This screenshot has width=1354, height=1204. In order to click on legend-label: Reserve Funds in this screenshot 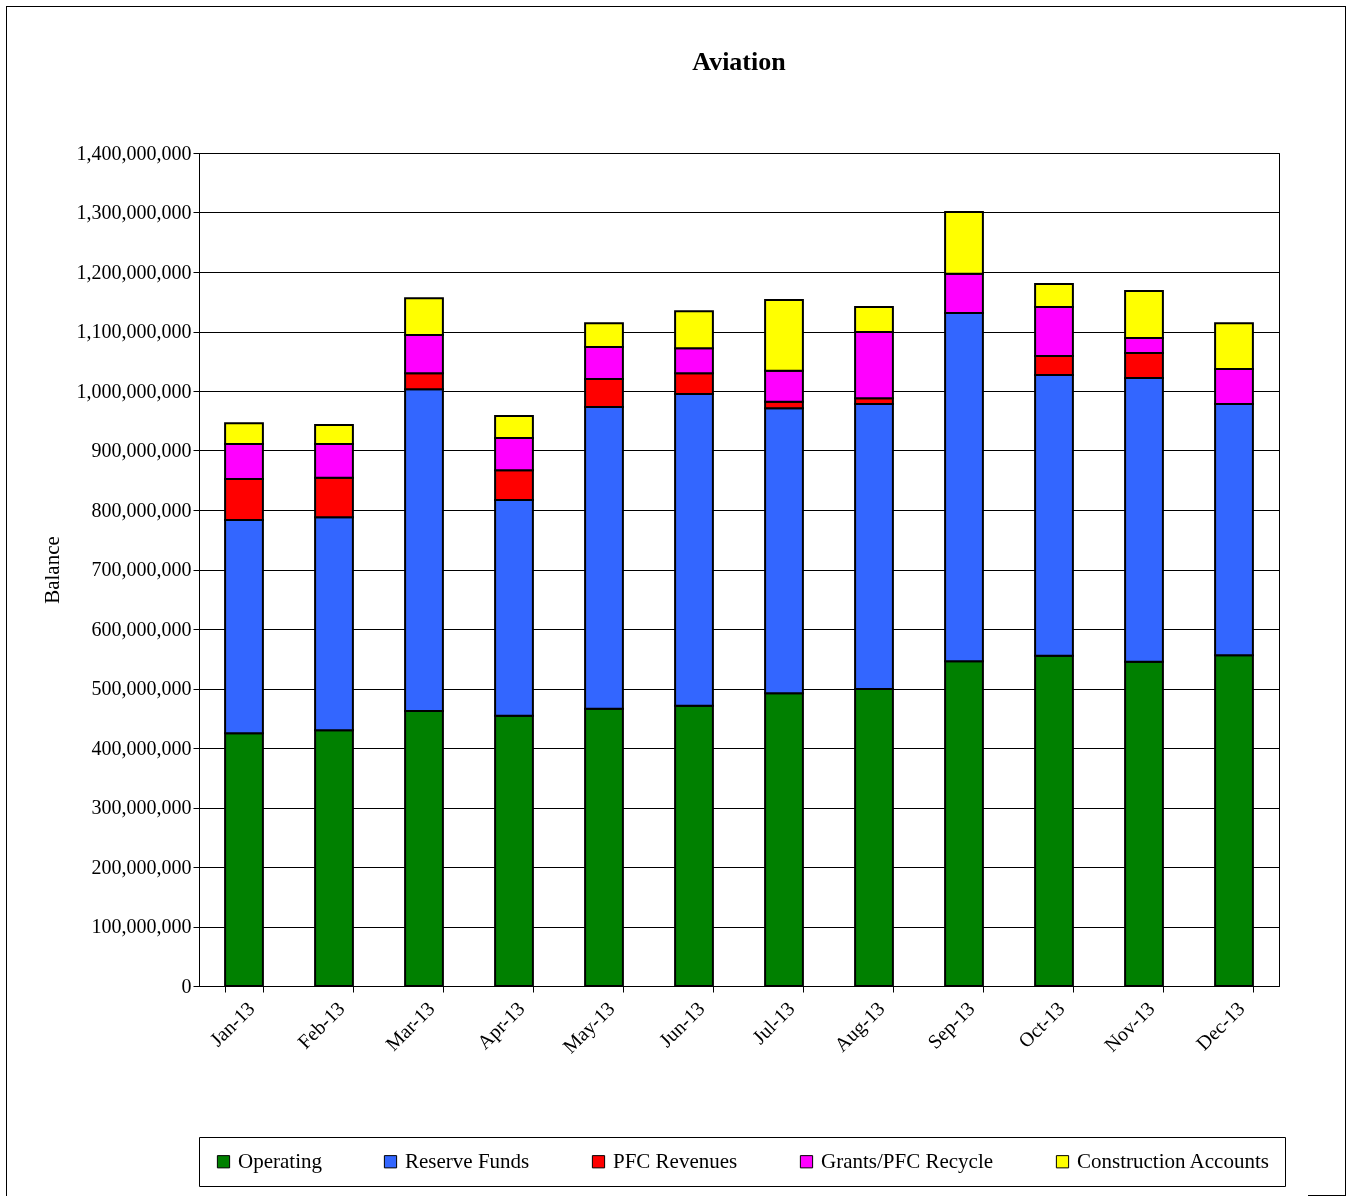, I will do `click(467, 1160)`.